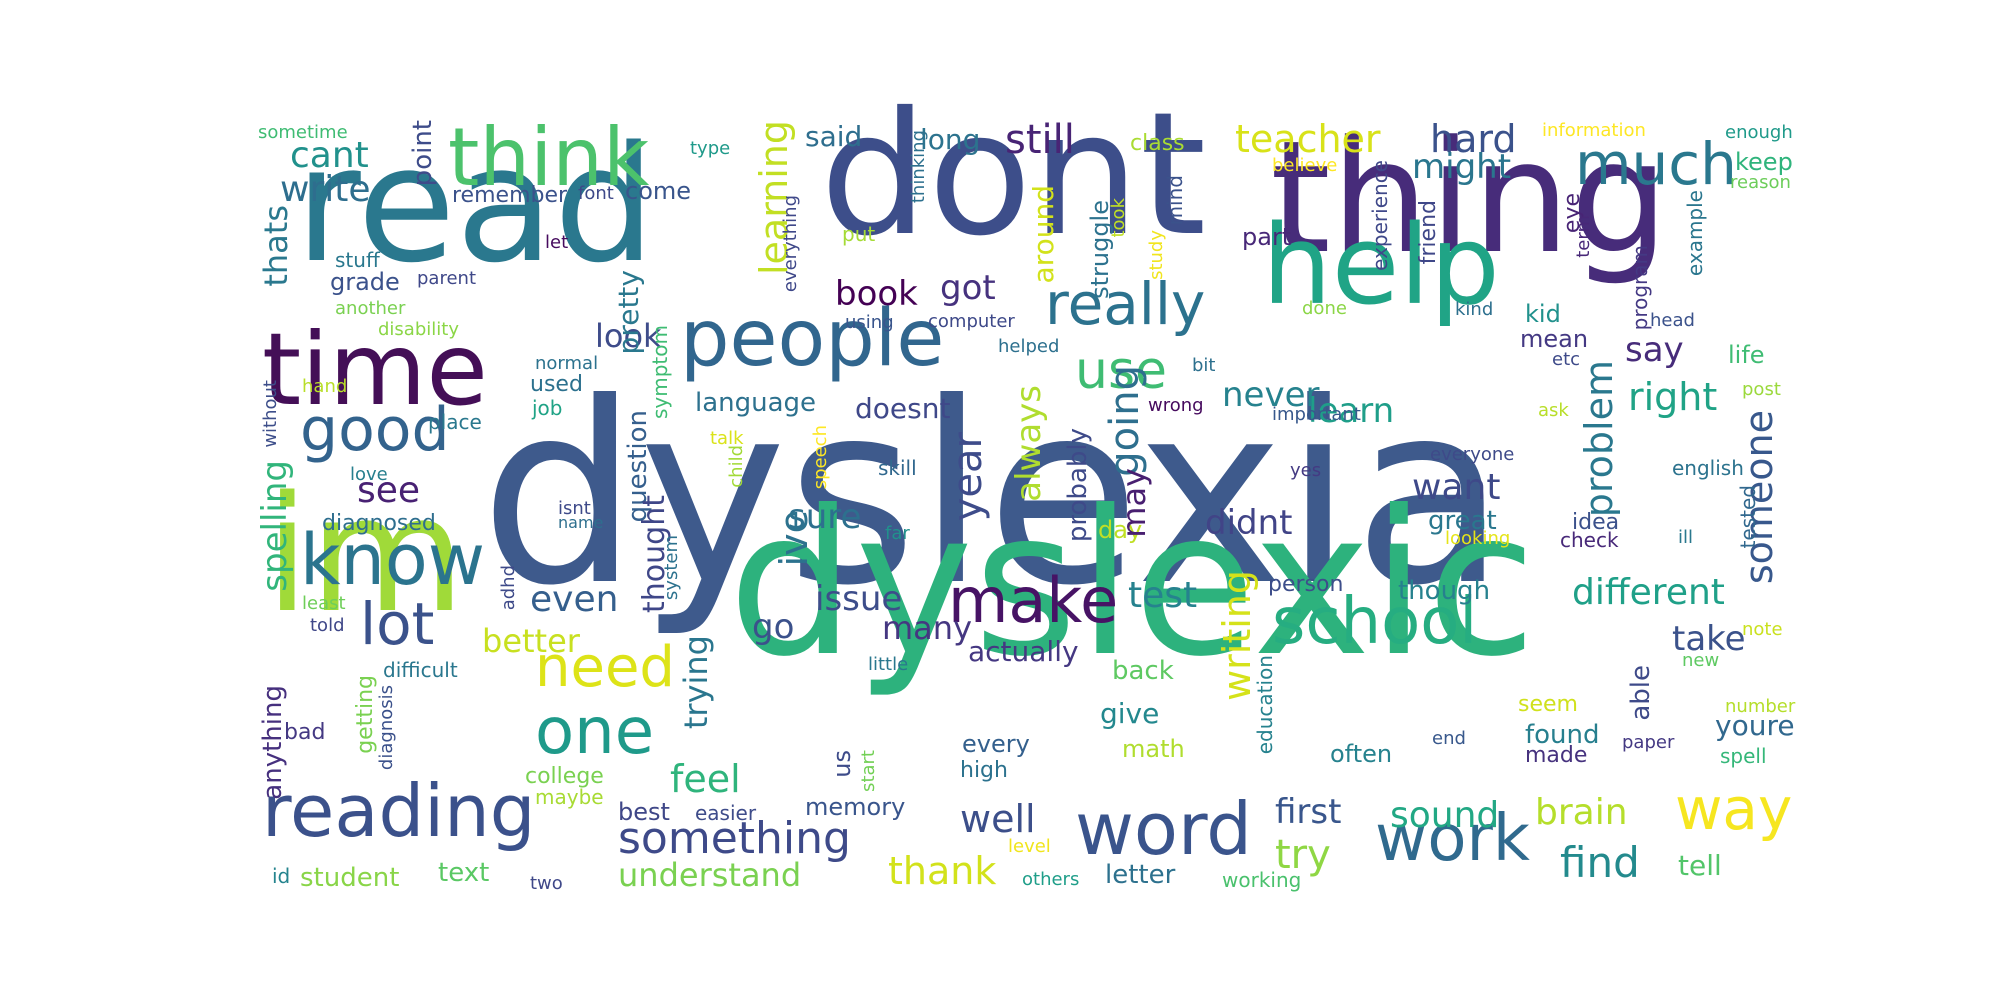  Describe the element at coordinates (1709, 639) in the screenshot. I see `word-take: take` at that location.